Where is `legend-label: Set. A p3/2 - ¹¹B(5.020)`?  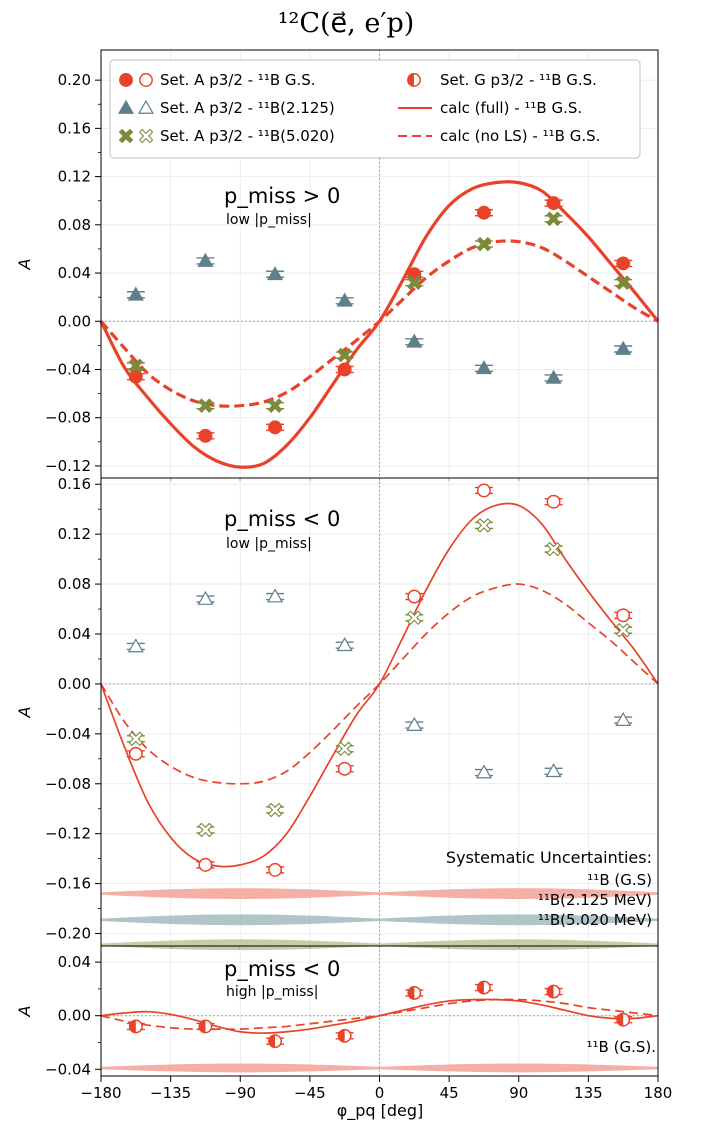 legend-label: Set. A p3/2 - ¹¹B(5.020) is located at coordinates (247, 136).